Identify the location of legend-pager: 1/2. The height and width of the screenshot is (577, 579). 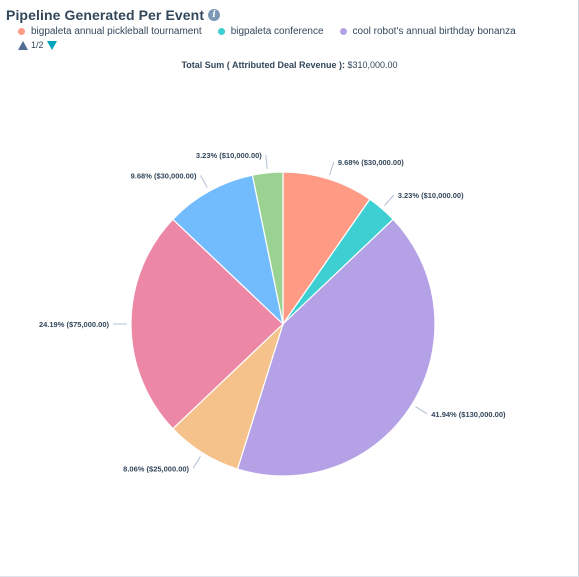
(37, 45).